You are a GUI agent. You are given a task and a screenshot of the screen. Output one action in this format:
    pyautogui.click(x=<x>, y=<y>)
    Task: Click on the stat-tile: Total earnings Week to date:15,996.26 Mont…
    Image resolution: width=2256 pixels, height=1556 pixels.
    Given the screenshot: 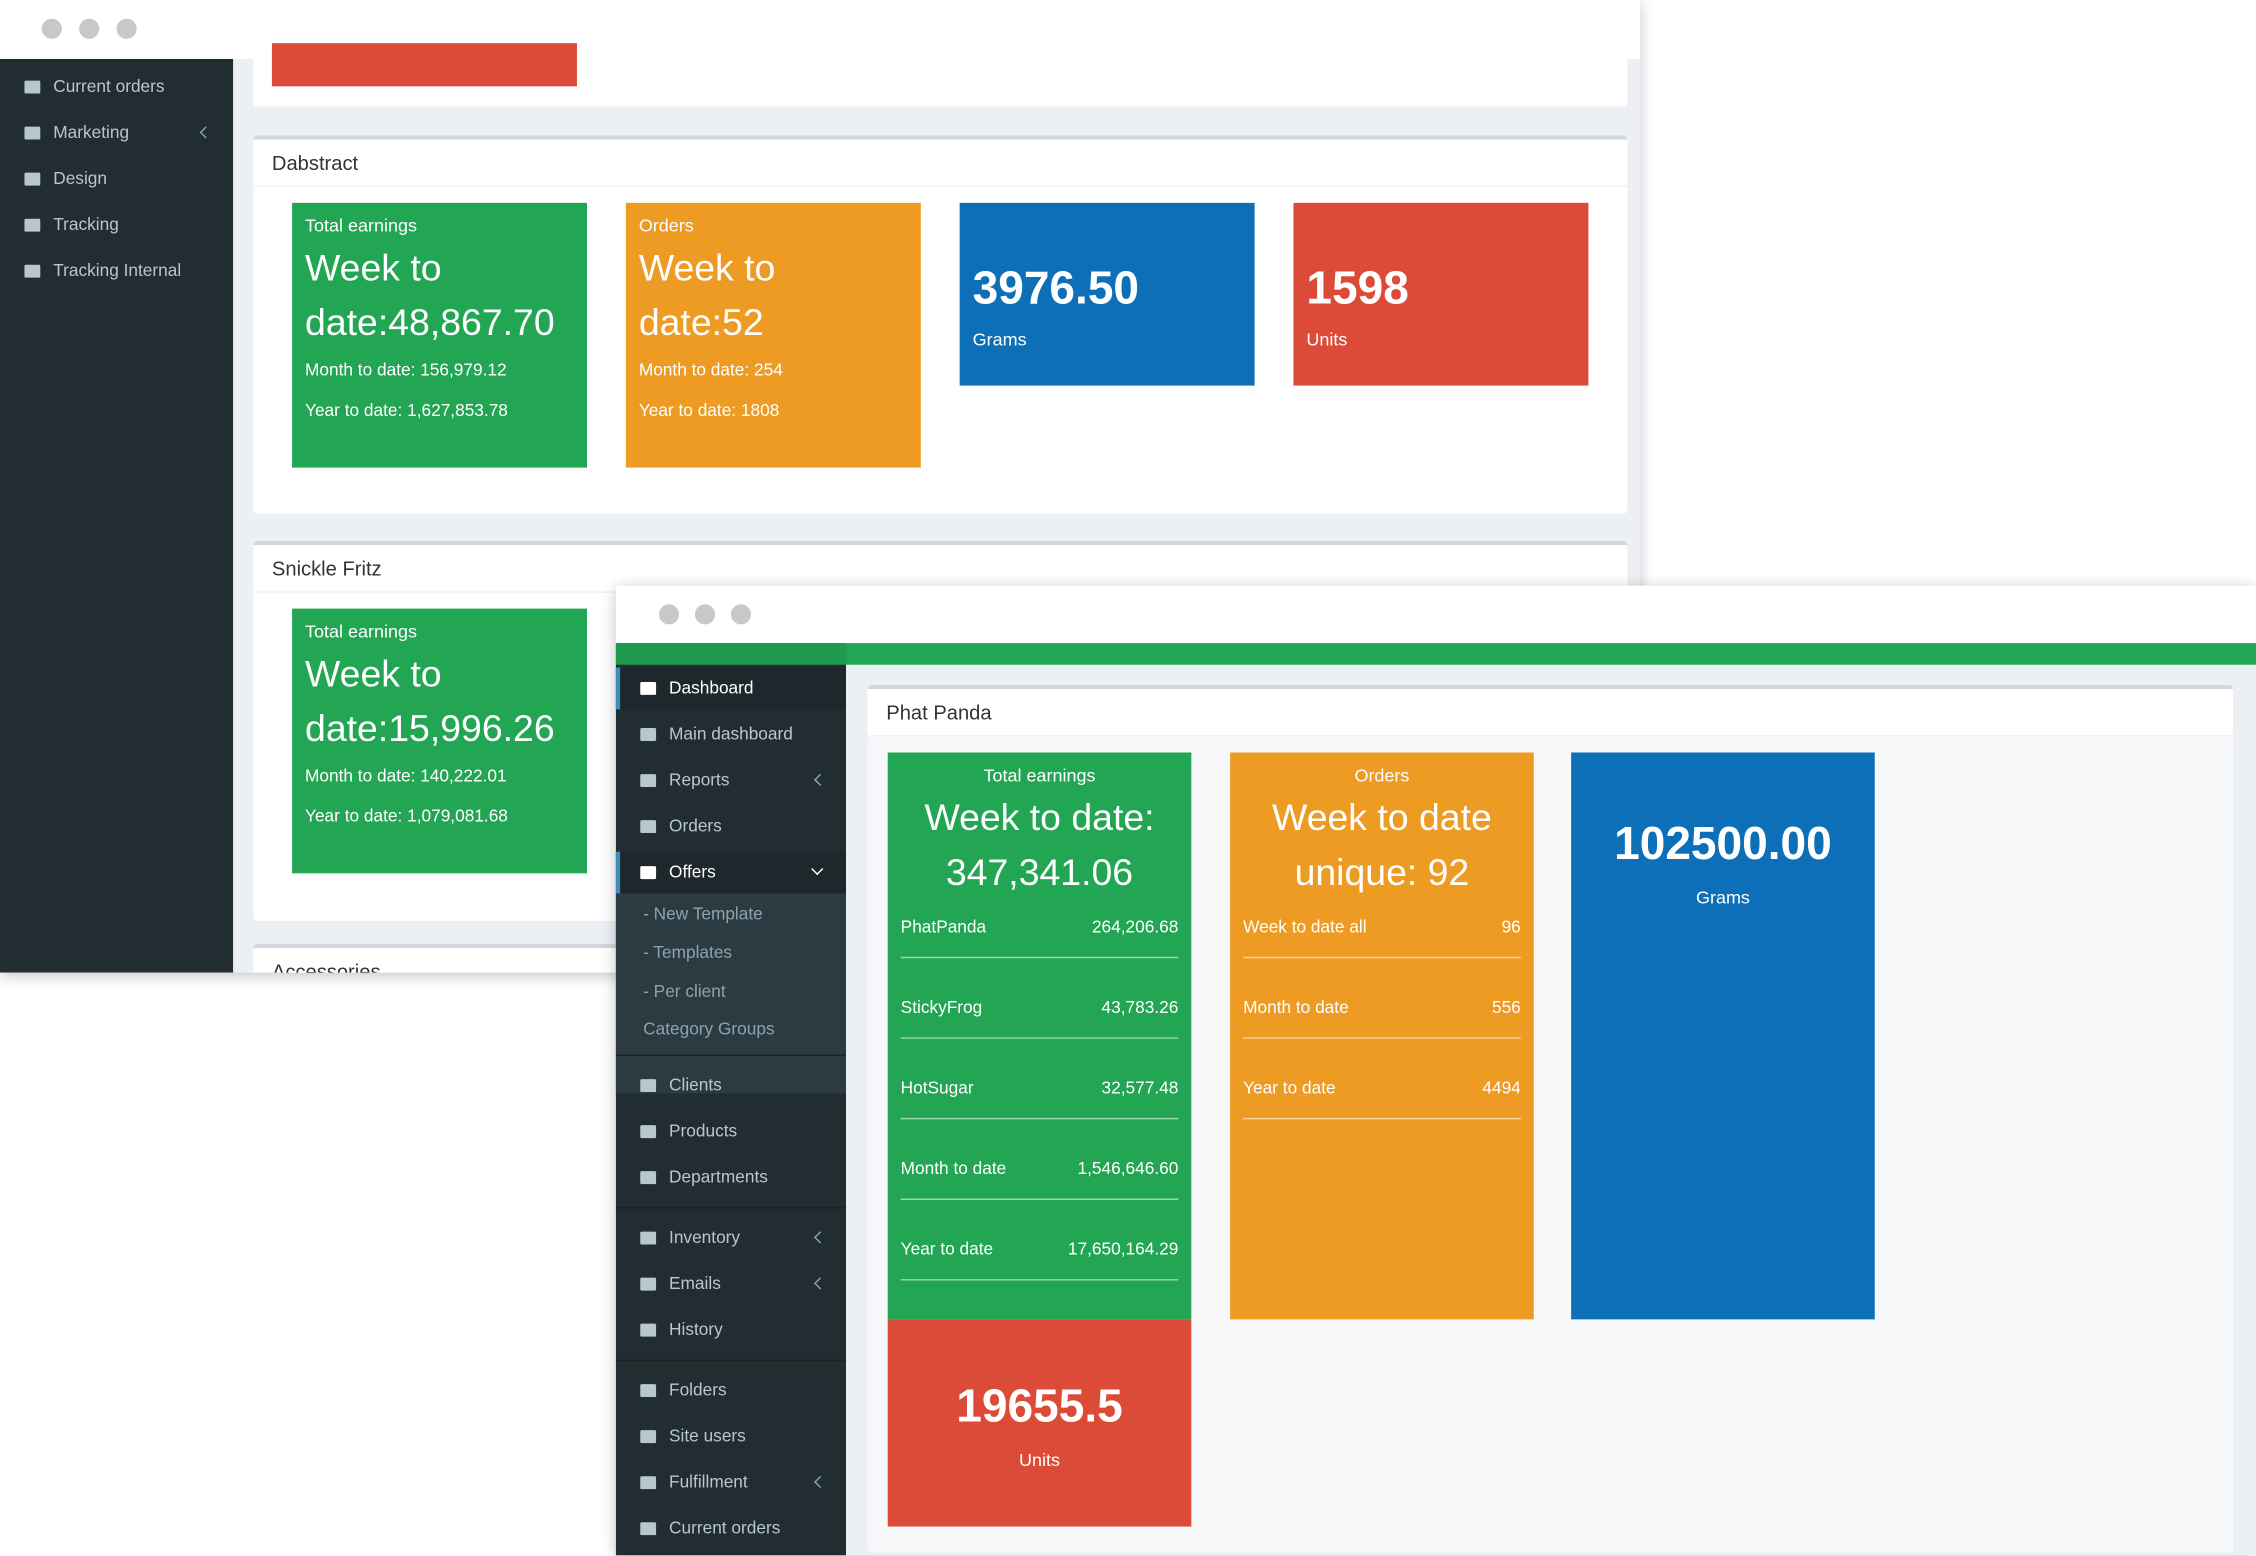 What is the action you would take?
    pyautogui.click(x=440, y=741)
    